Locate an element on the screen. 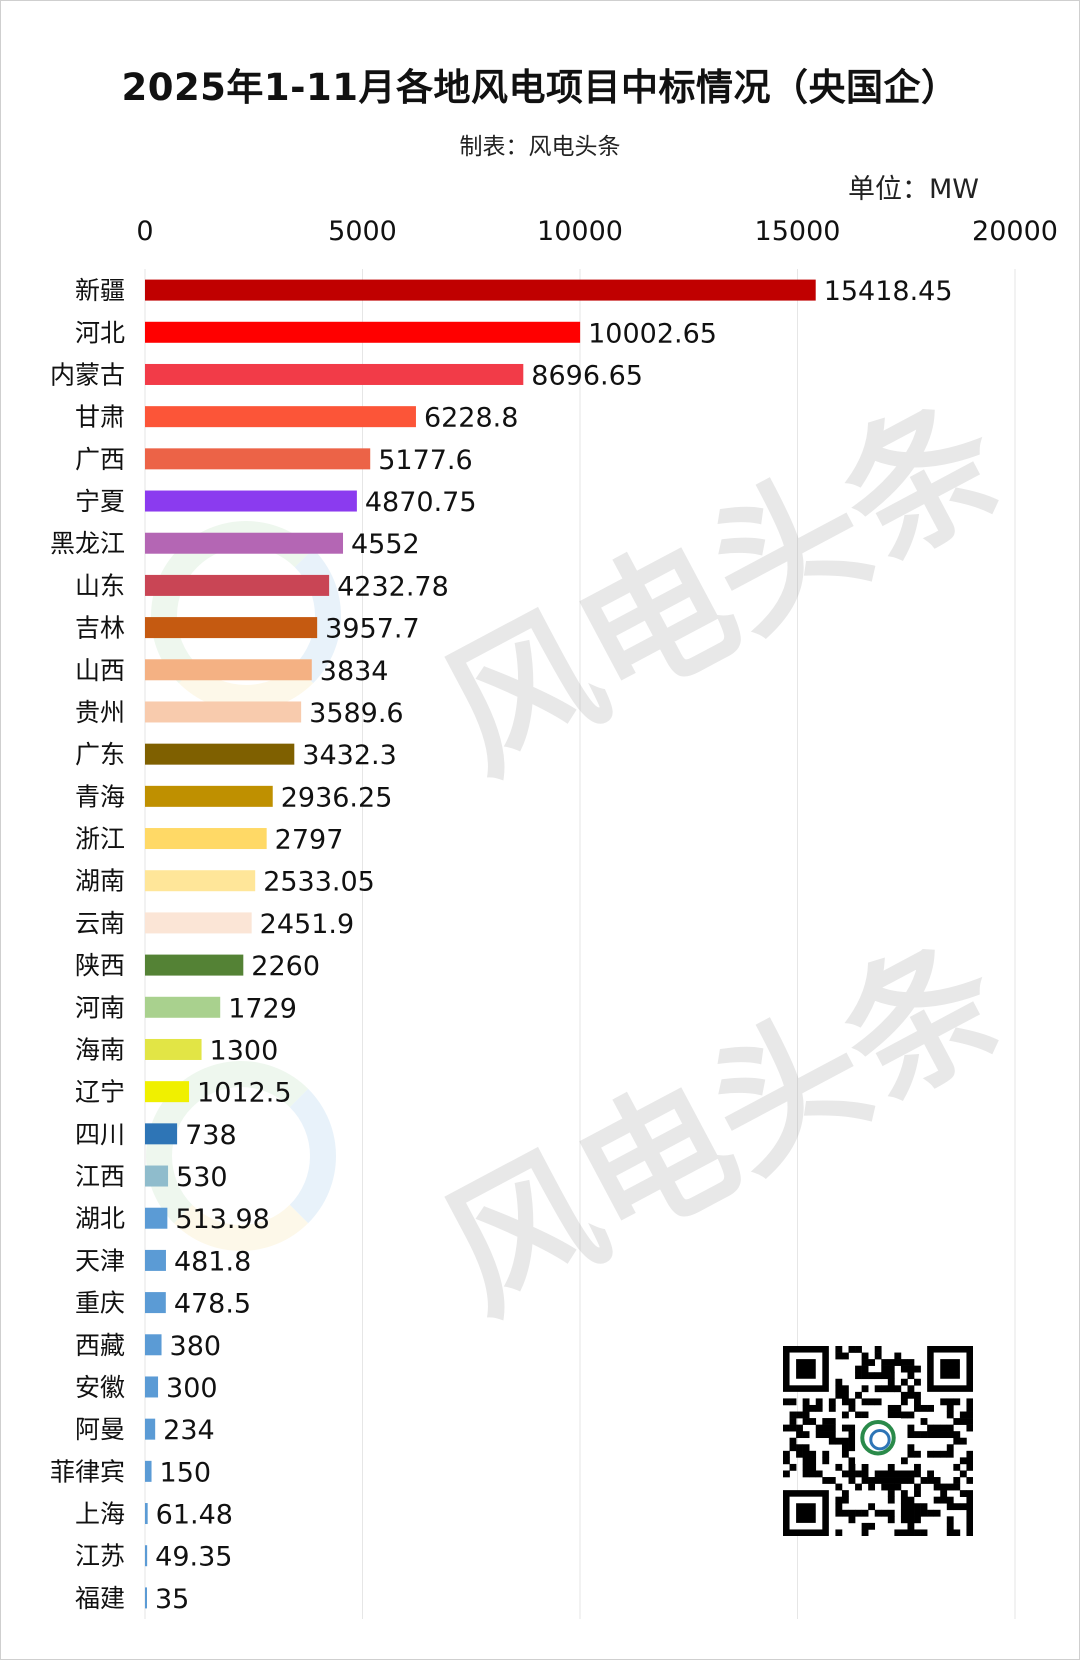 This screenshot has width=1080, height=1660. chart-title: 2025年1-11月各地风电项目中标情况（央国企） is located at coordinates (540, 87).